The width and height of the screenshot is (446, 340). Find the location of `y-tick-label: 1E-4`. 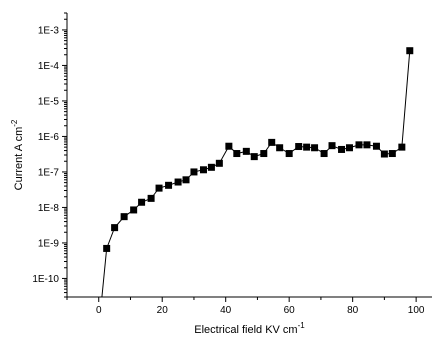

y-tick-label: 1E-4 is located at coordinates (49, 66).